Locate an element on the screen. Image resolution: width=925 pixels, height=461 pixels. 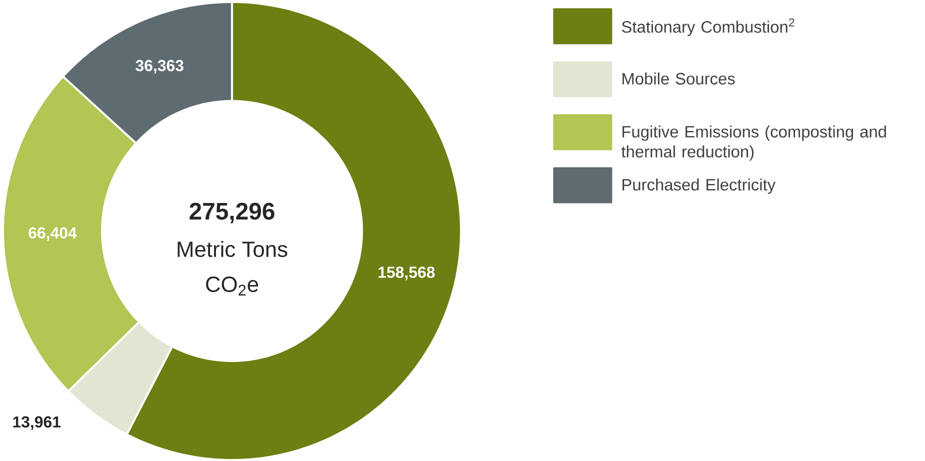
text: 275,296 is located at coordinates (232, 213).